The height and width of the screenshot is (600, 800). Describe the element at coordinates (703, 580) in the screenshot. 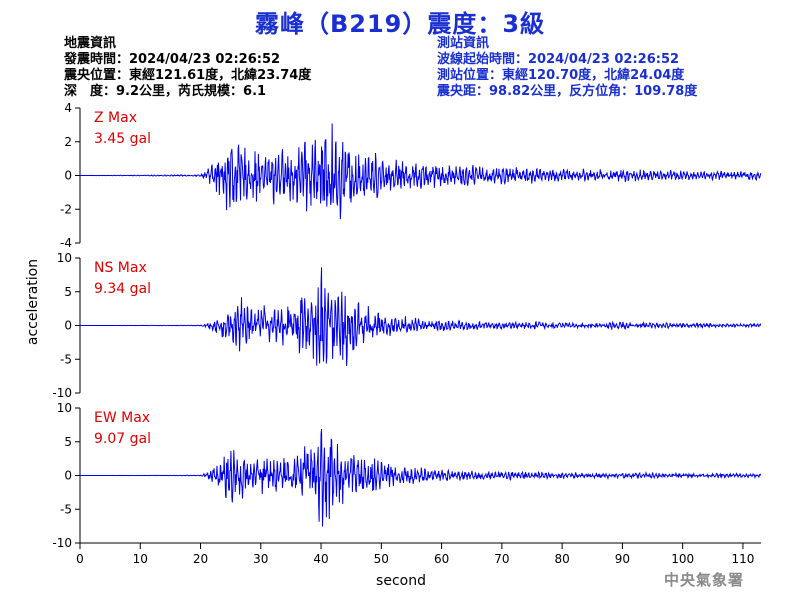

I see `agency-footer: 中央氣象署` at that location.